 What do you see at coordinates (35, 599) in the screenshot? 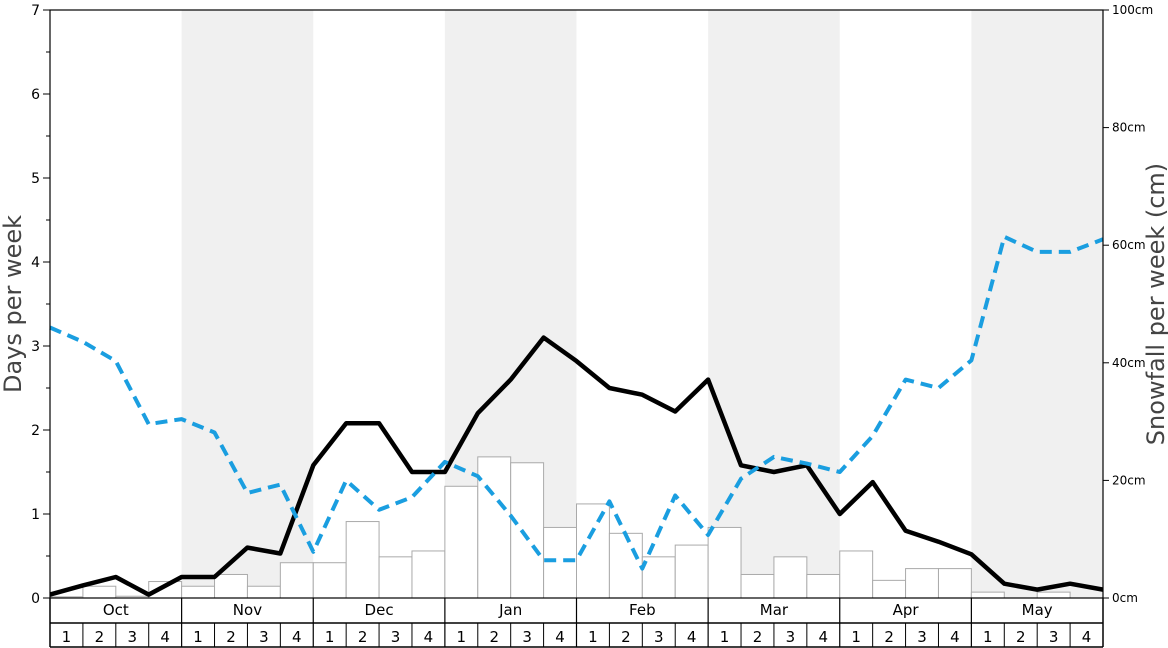
I see `left-tick-label: 0` at bounding box center [35, 599].